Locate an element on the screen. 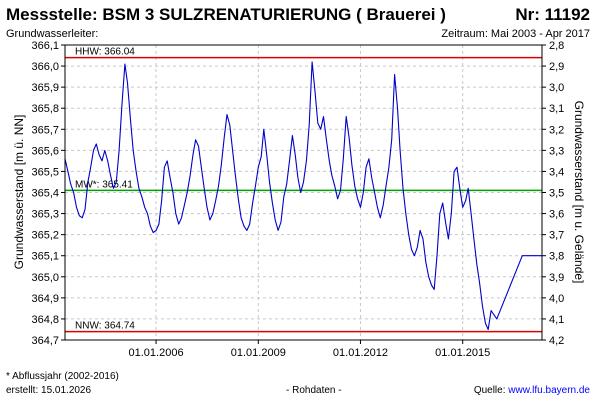  aquifer-label: Grundwasserleiter: is located at coordinates (52, 34).